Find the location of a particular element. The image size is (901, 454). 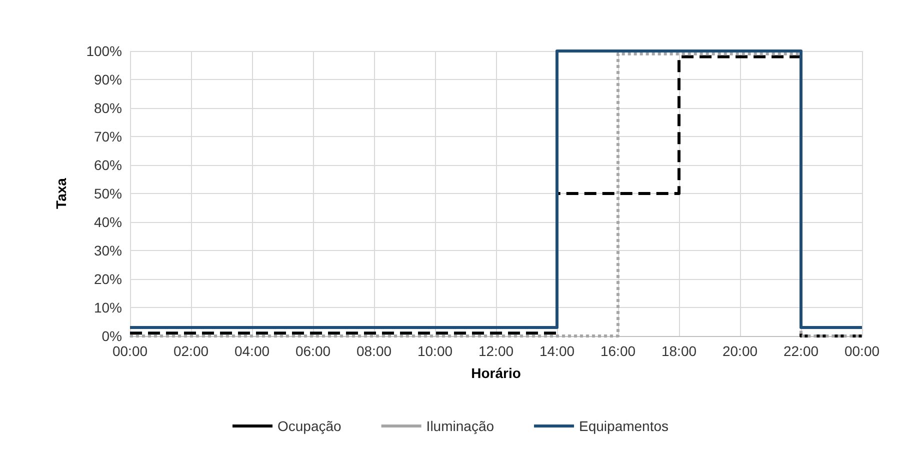

x-tick-label: 18:00 is located at coordinates (679, 351).